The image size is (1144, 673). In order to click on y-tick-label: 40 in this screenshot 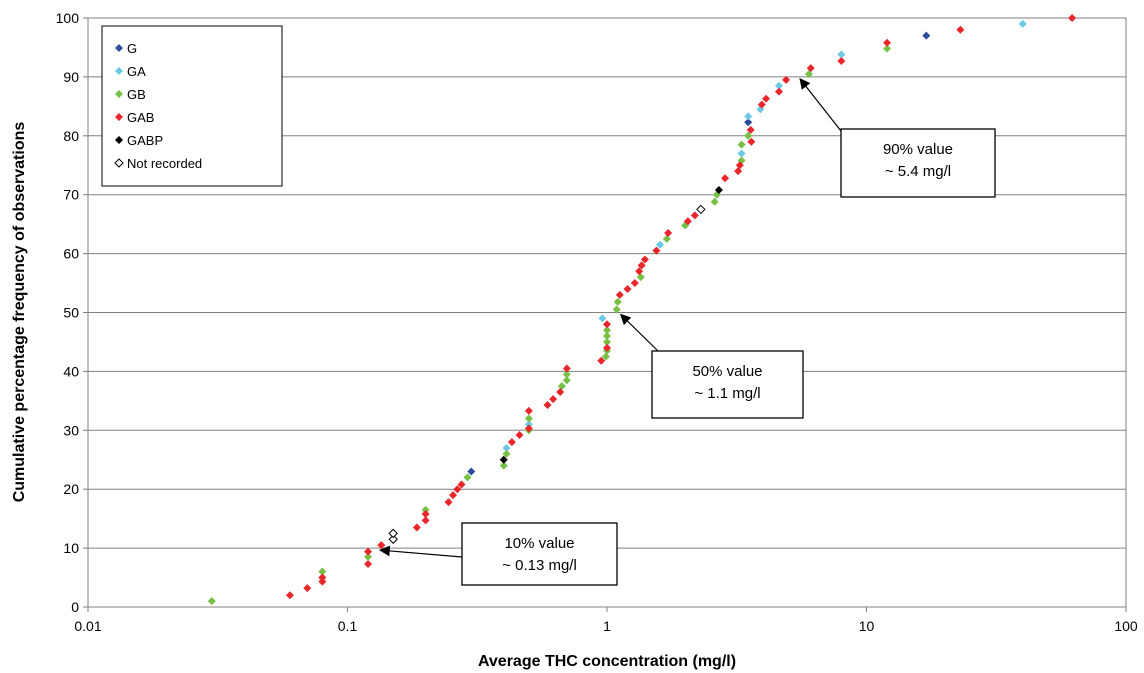, I will do `click(71, 371)`.